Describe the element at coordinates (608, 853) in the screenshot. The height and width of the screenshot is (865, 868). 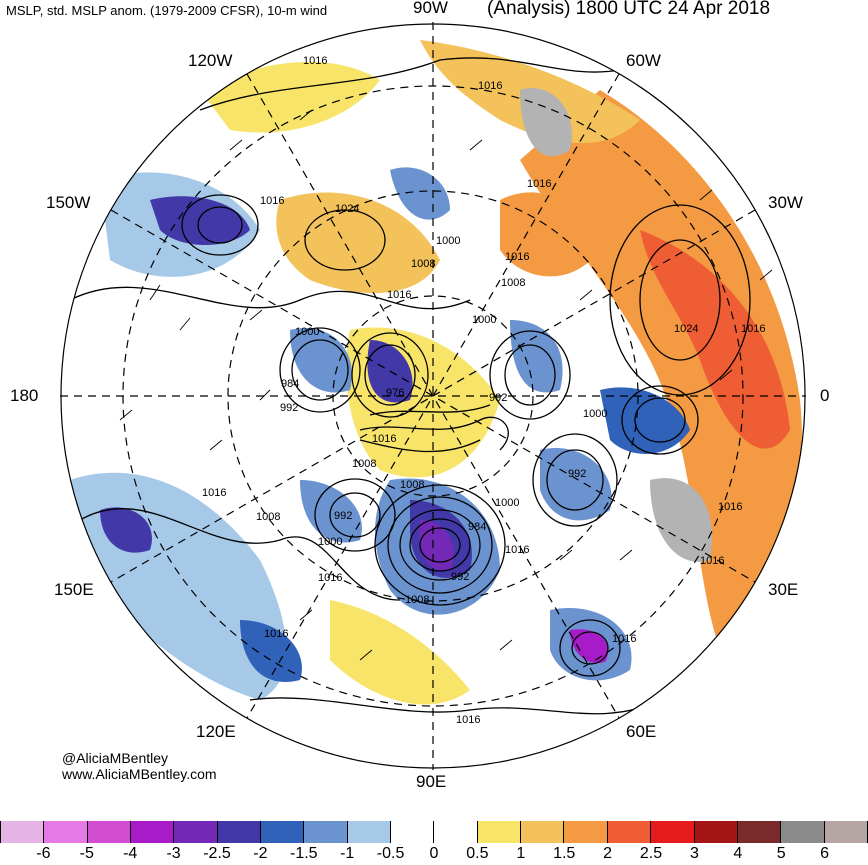
I see `colorbar-tick-label: 2` at that location.